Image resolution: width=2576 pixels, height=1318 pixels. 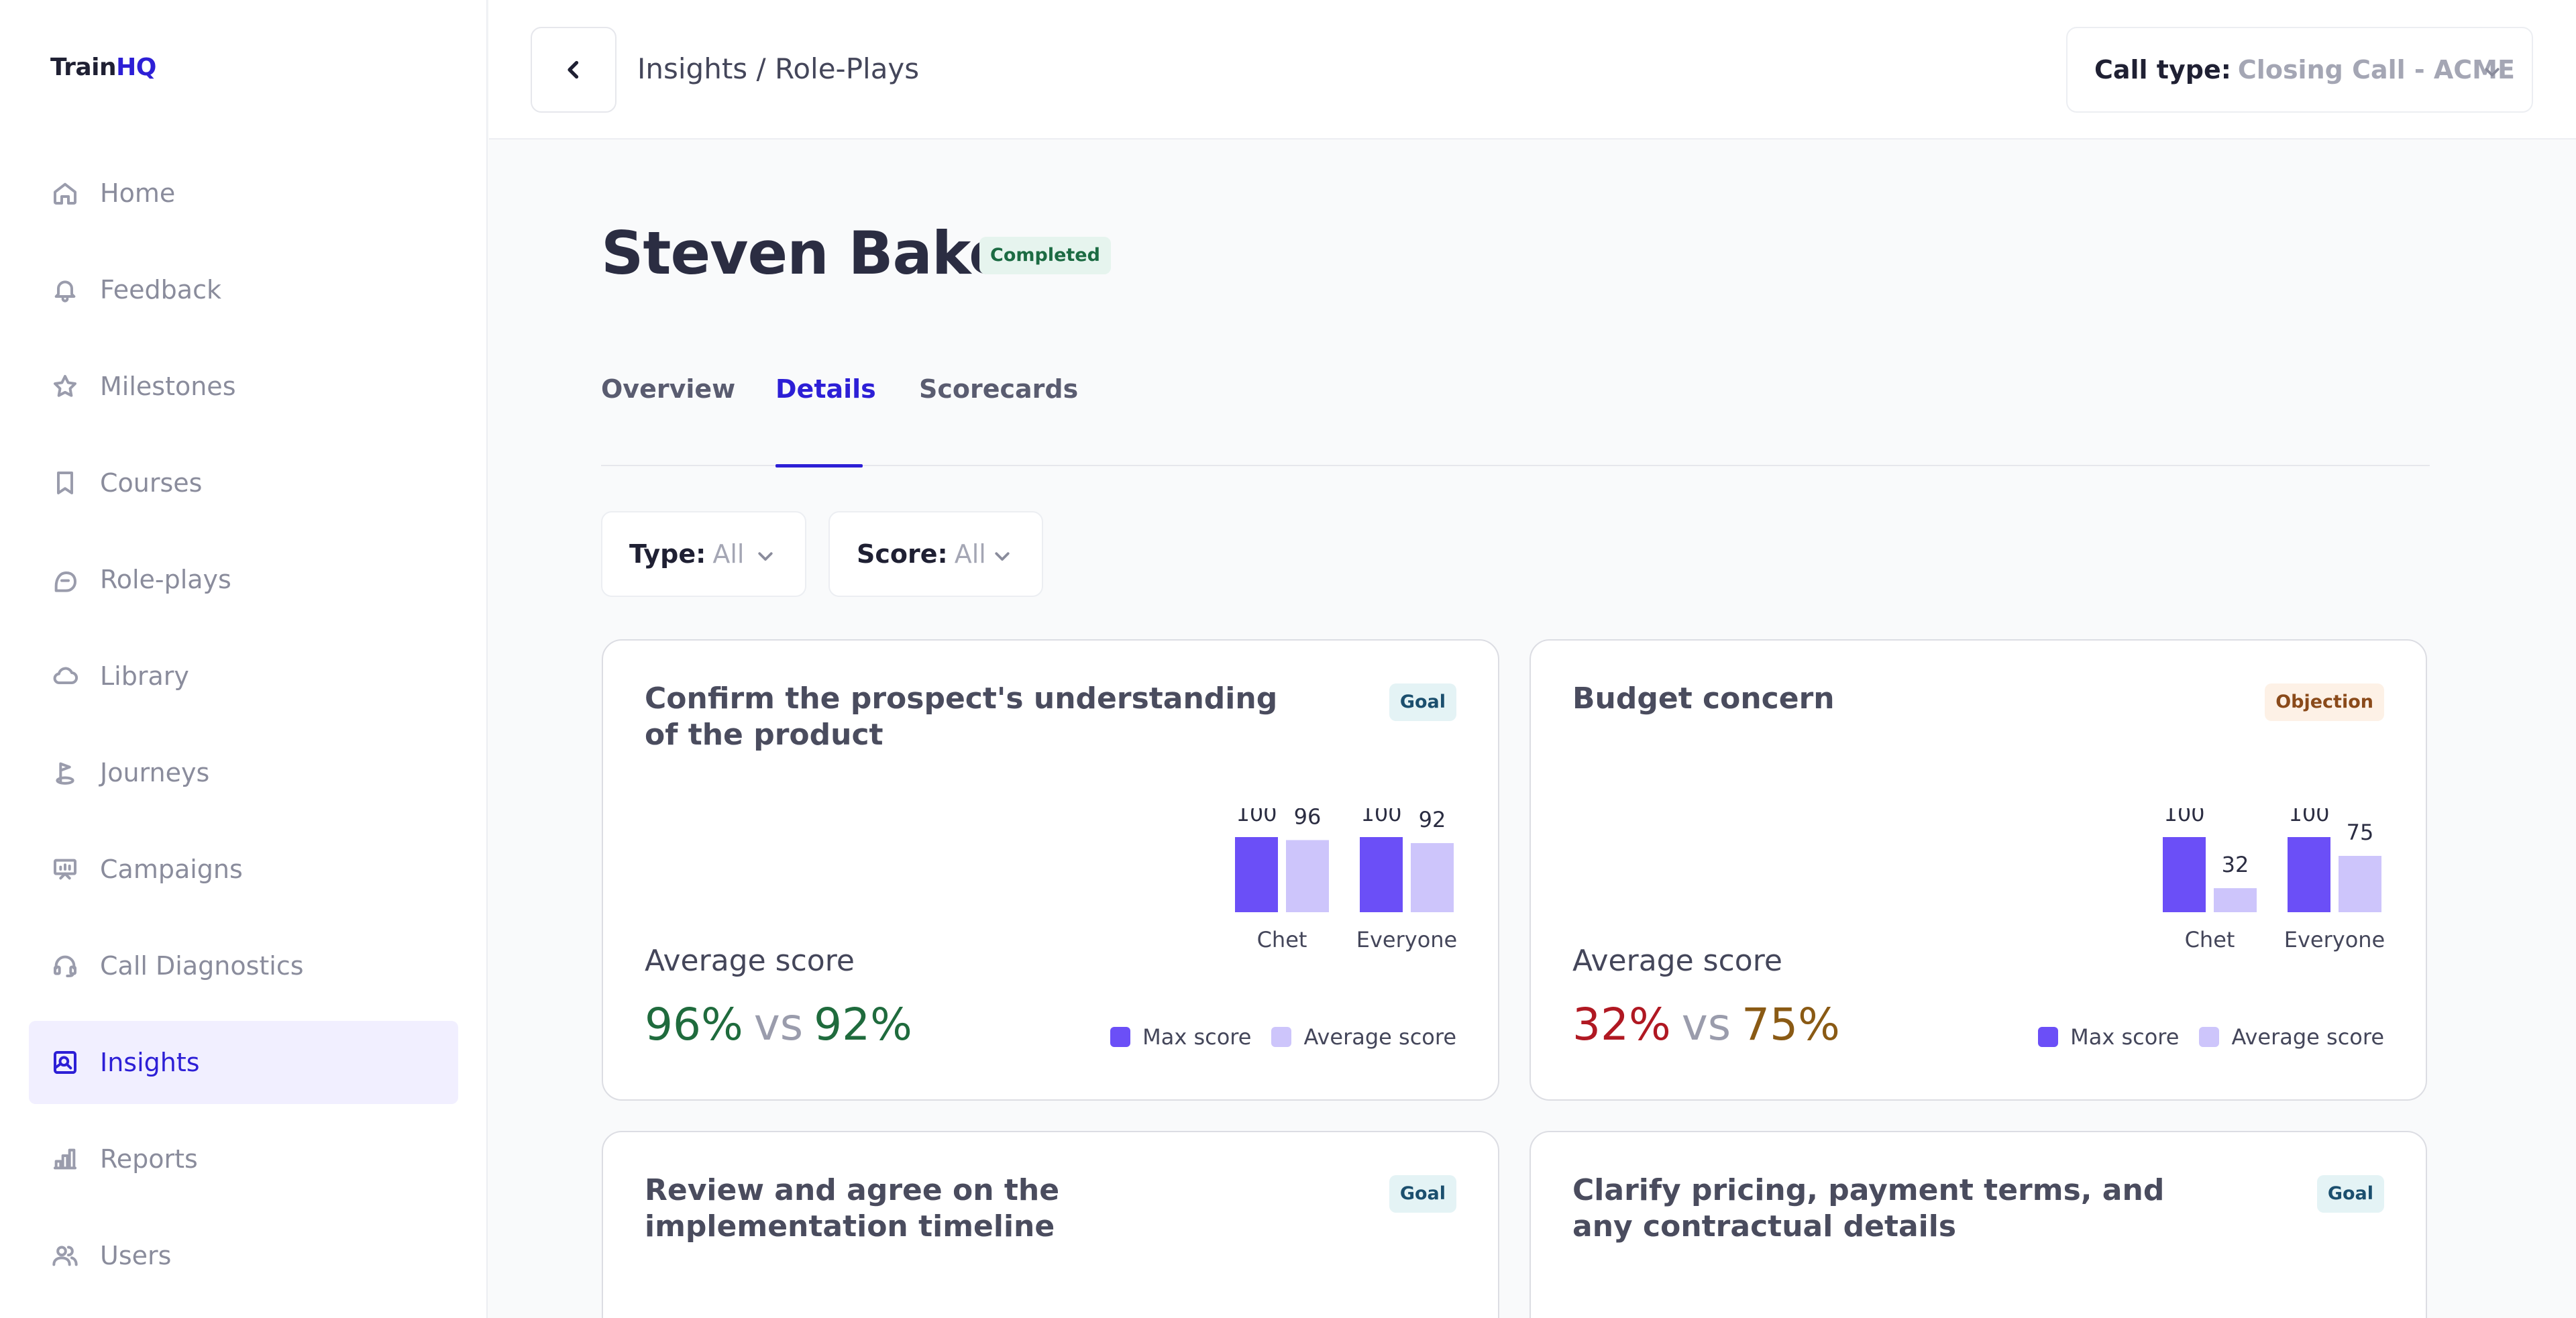 What do you see at coordinates (243, 869) in the screenshot?
I see `sidebar-item-campaigns: Campaigns` at bounding box center [243, 869].